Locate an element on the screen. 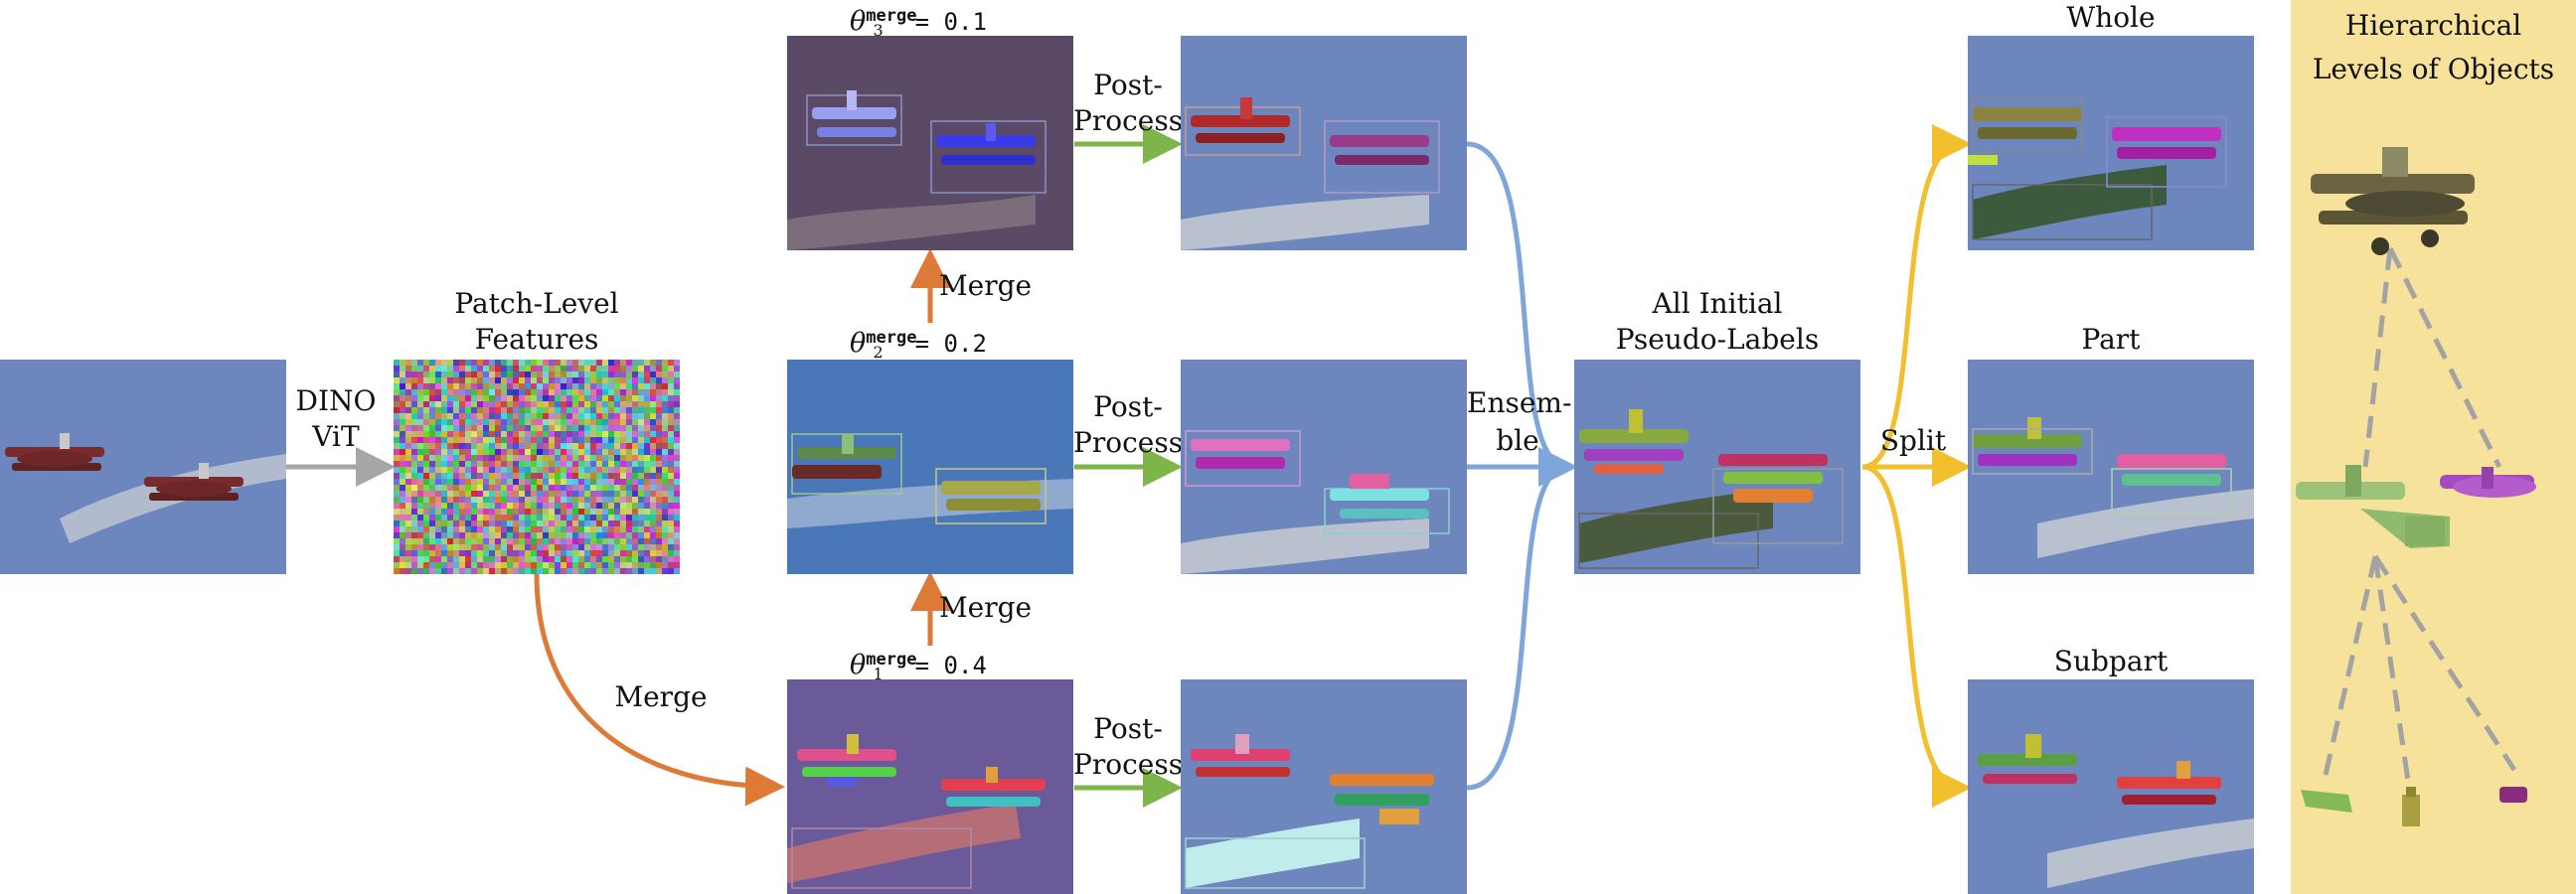 This screenshot has height=894, width=2576. theta2-label: θmerge2 = 0.2 is located at coordinates (918, 345).